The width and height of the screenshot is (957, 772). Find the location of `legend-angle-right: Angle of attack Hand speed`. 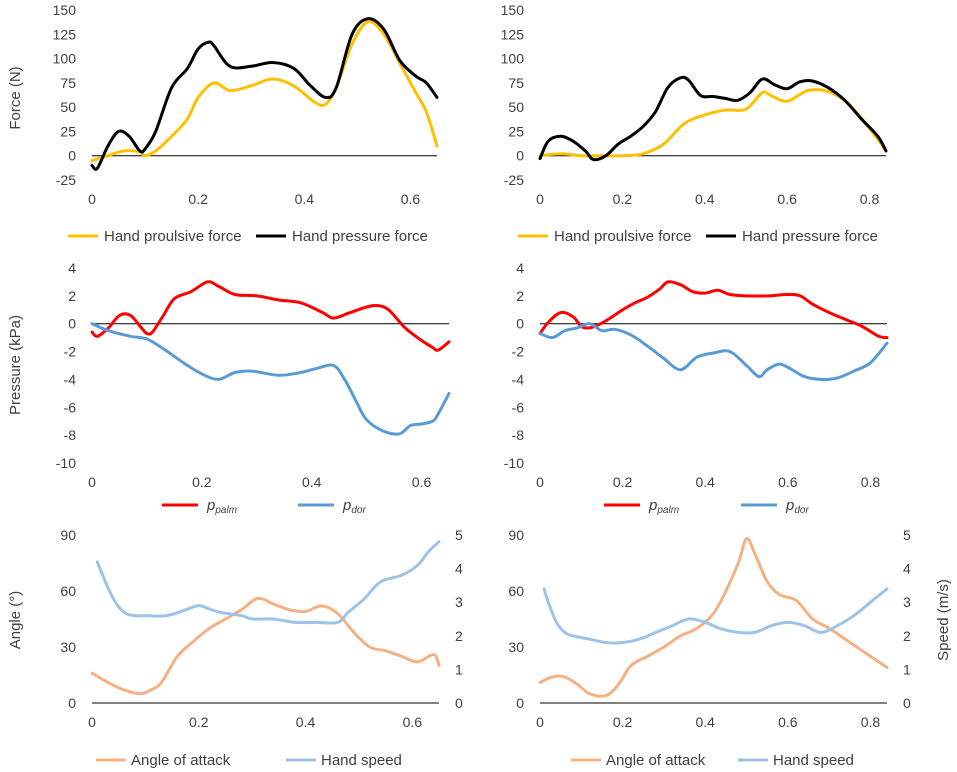

legend-angle-right: Angle of attack Hand speed is located at coordinates (712, 760).